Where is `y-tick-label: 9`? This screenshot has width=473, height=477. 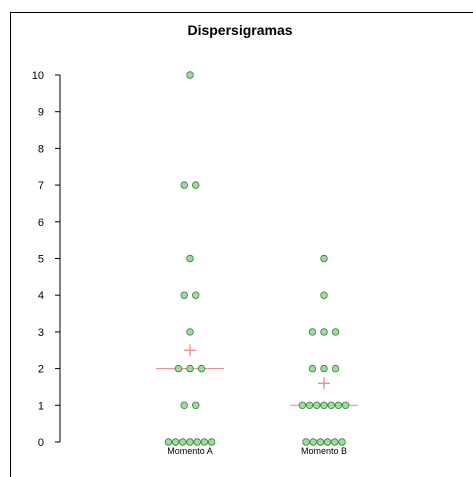
y-tick-label: 9 is located at coordinates (41, 113).